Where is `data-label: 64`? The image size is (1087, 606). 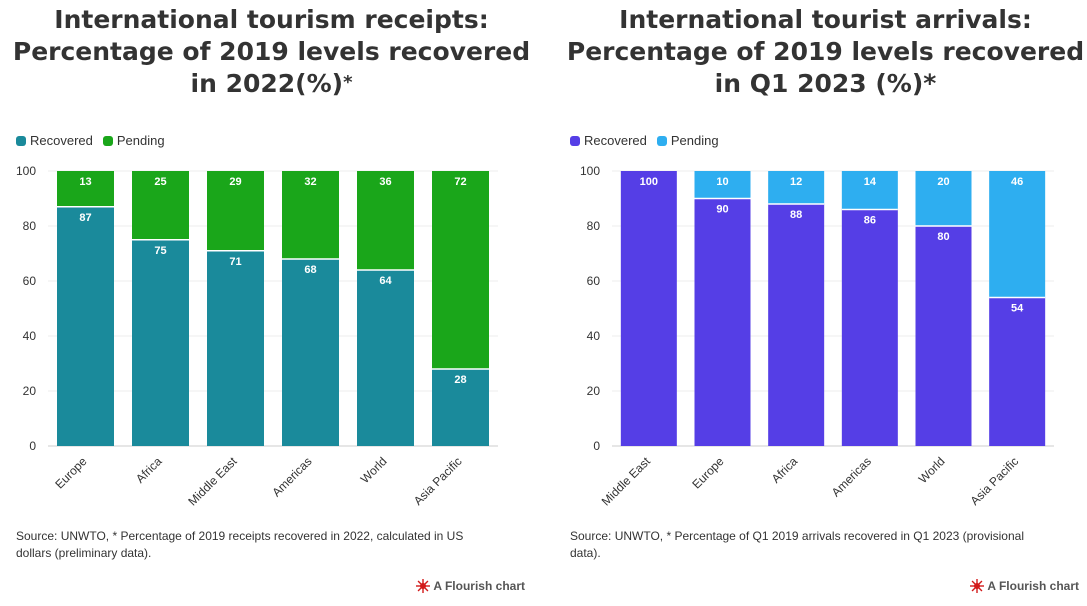
data-label: 64 is located at coordinates (385, 281).